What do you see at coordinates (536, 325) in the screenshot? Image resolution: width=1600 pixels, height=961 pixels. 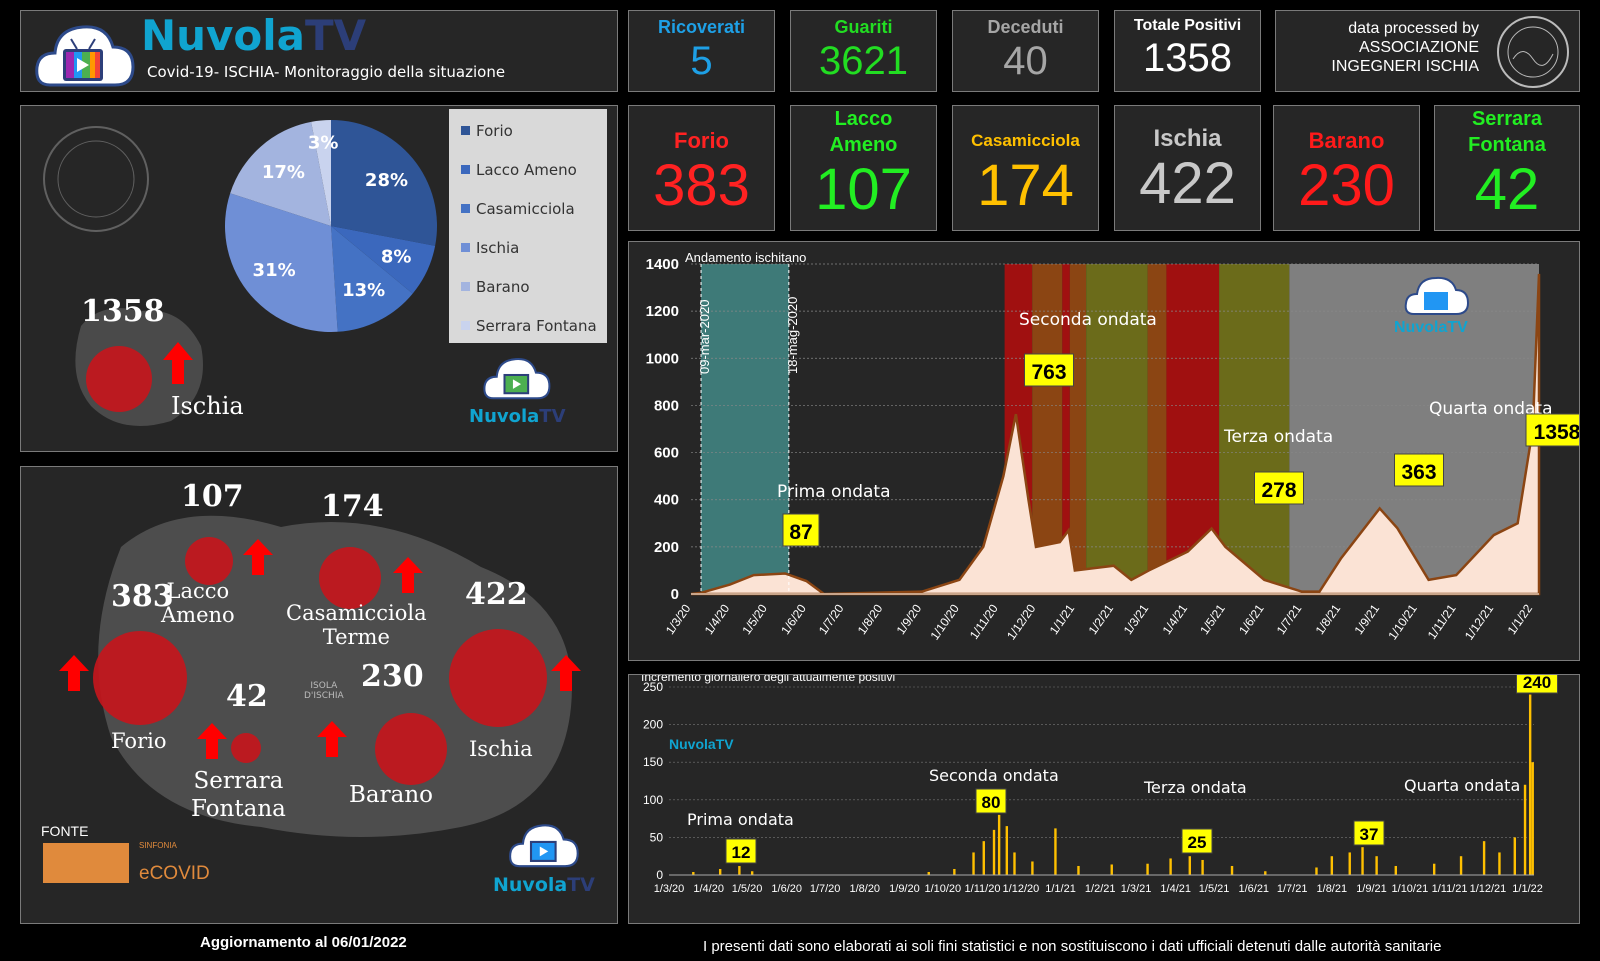 I see `legend-label: Serrara Fontana` at bounding box center [536, 325].